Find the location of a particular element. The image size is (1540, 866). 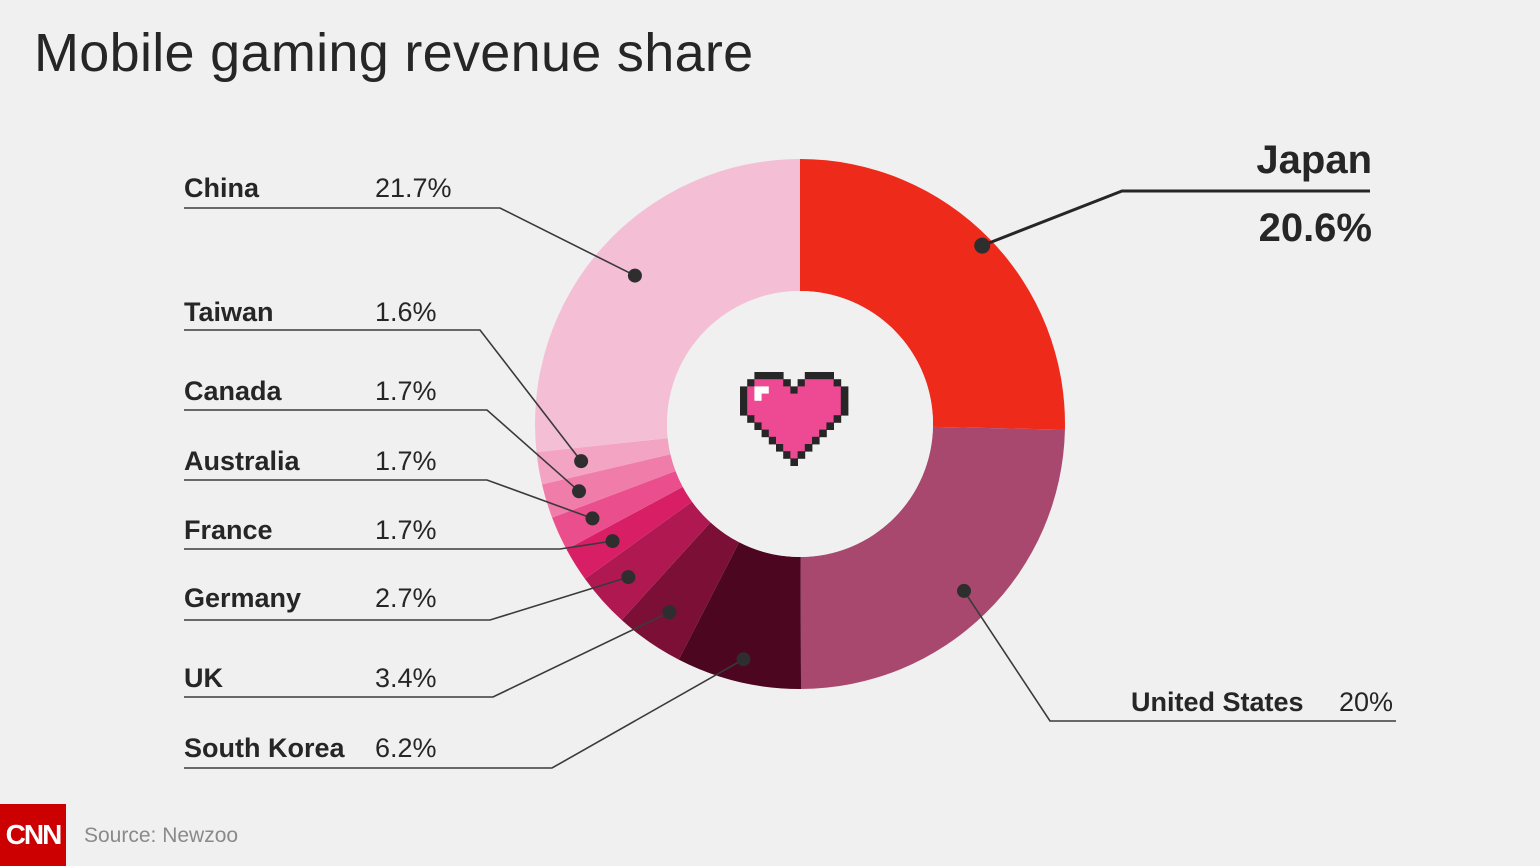

slice-china is located at coordinates (667, 306).